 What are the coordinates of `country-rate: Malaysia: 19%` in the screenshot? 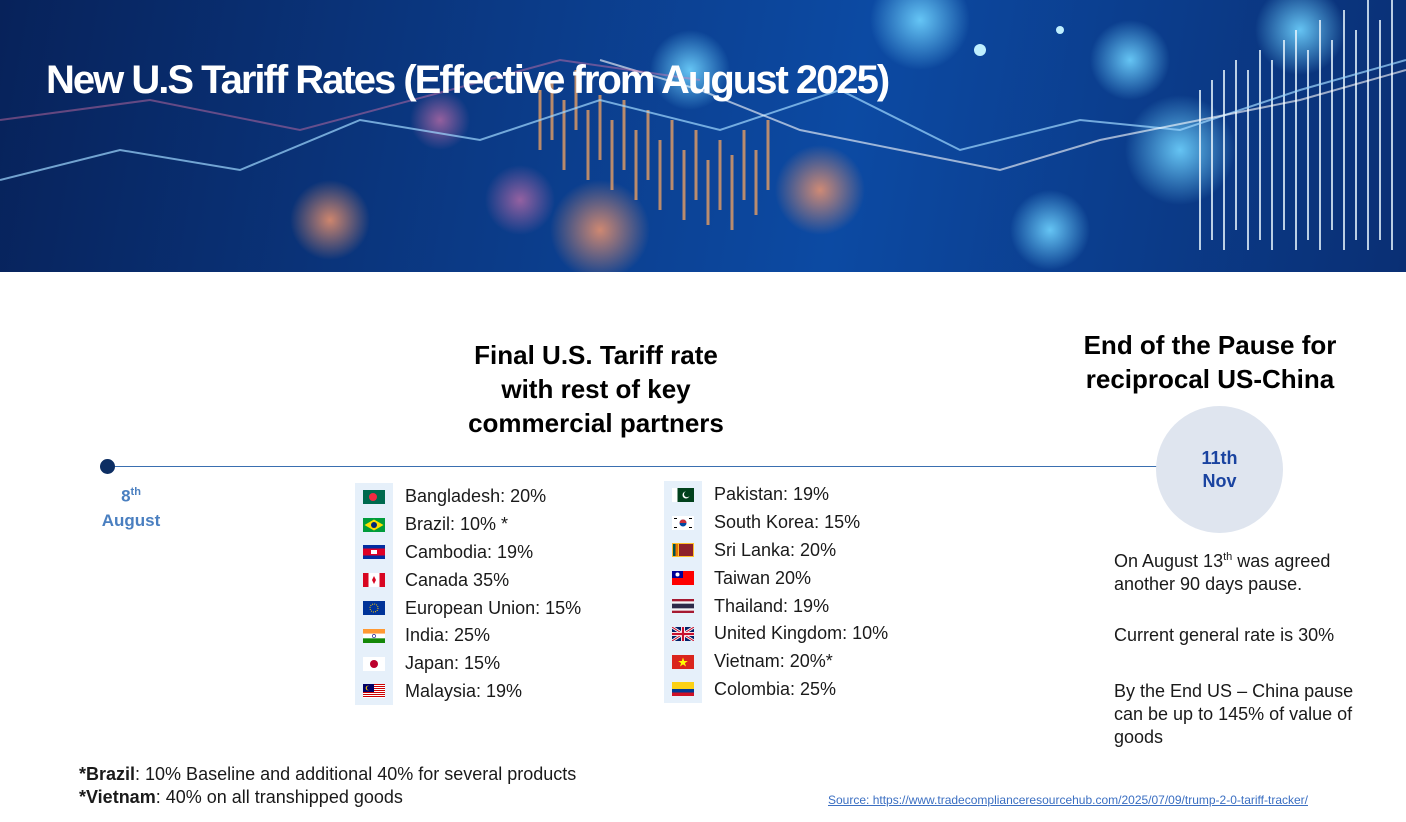 It's located at (464, 690).